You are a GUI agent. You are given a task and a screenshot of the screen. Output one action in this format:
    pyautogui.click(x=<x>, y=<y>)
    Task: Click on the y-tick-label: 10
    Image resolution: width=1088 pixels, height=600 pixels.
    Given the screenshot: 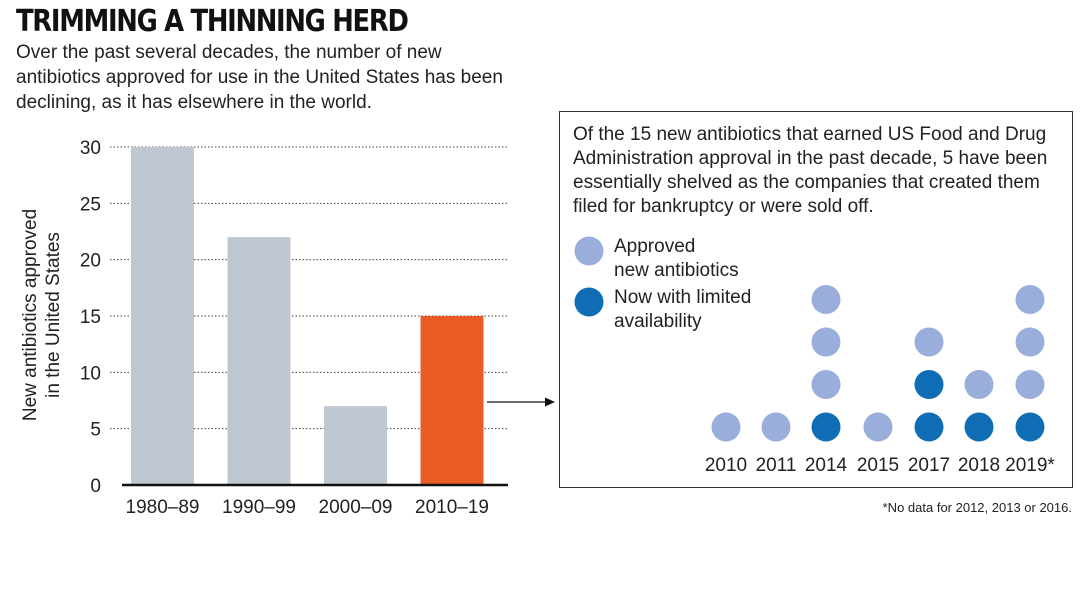 What is the action you would take?
    pyautogui.click(x=90, y=373)
    